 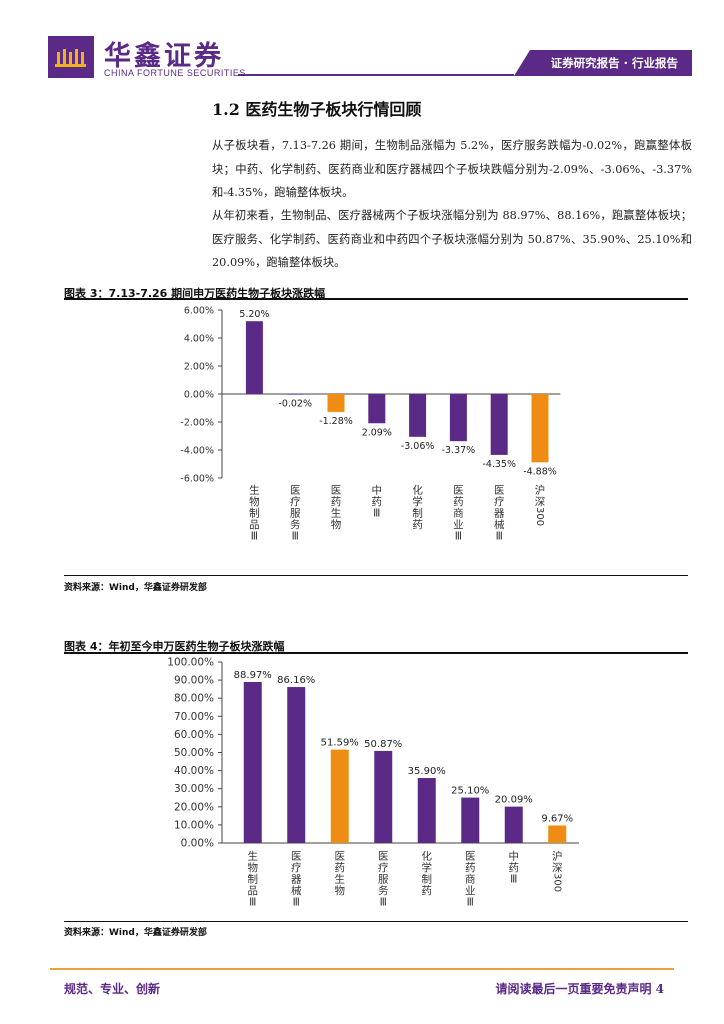 What do you see at coordinates (376, 299) in the screenshot?
I see `figure3-top-rule` at bounding box center [376, 299].